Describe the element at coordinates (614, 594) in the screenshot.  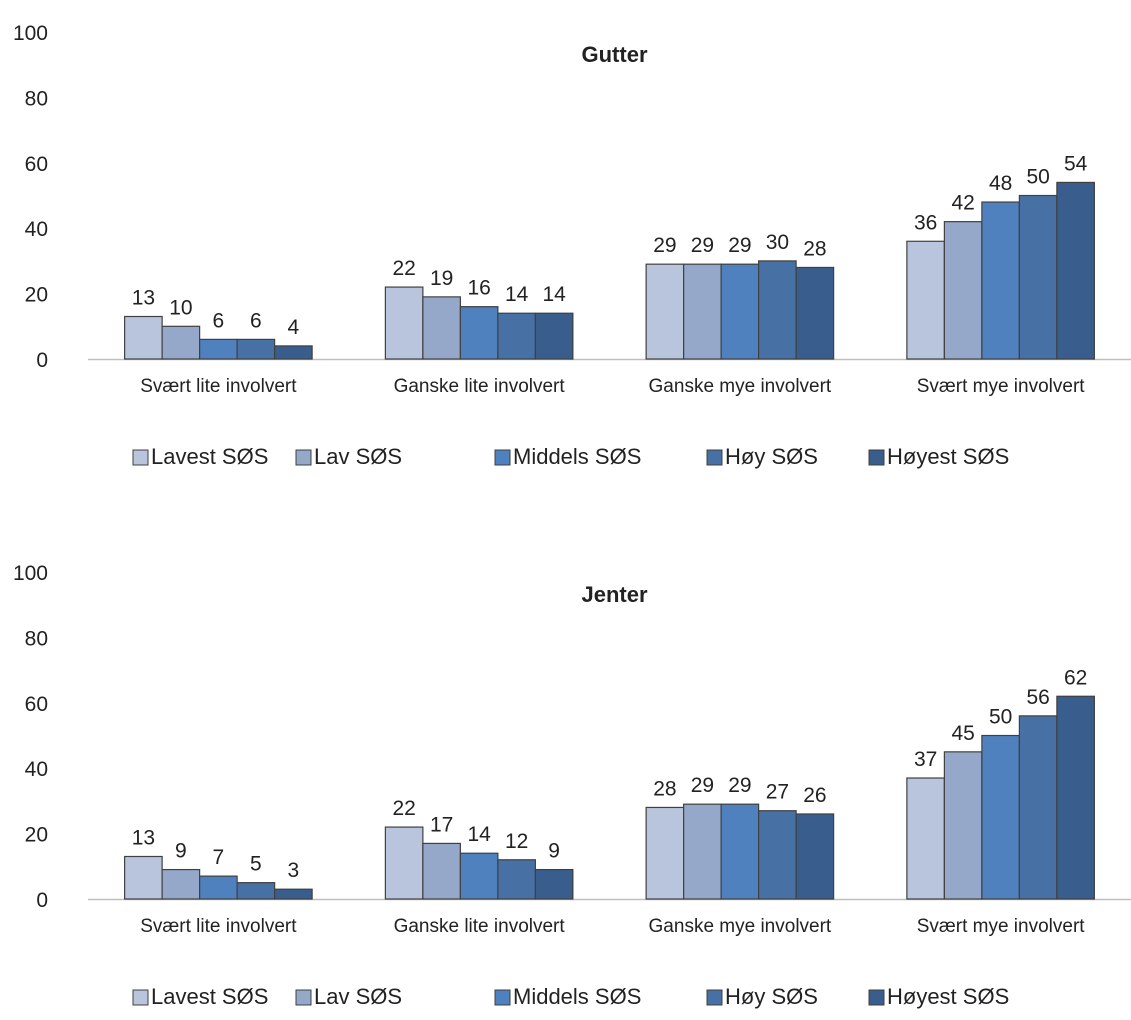
I see `chart-title: Jenter` at that location.